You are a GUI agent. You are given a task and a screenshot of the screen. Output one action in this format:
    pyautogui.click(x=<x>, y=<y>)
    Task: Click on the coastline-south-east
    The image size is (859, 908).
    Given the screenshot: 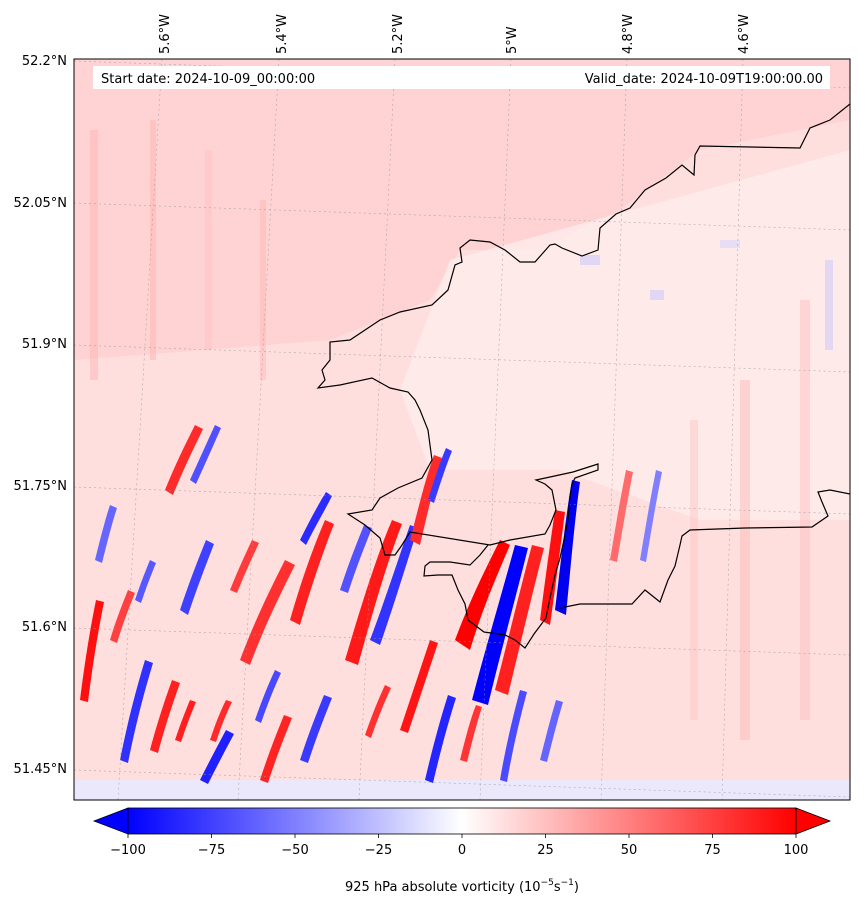 What is the action you would take?
    pyautogui.click(x=704, y=549)
    